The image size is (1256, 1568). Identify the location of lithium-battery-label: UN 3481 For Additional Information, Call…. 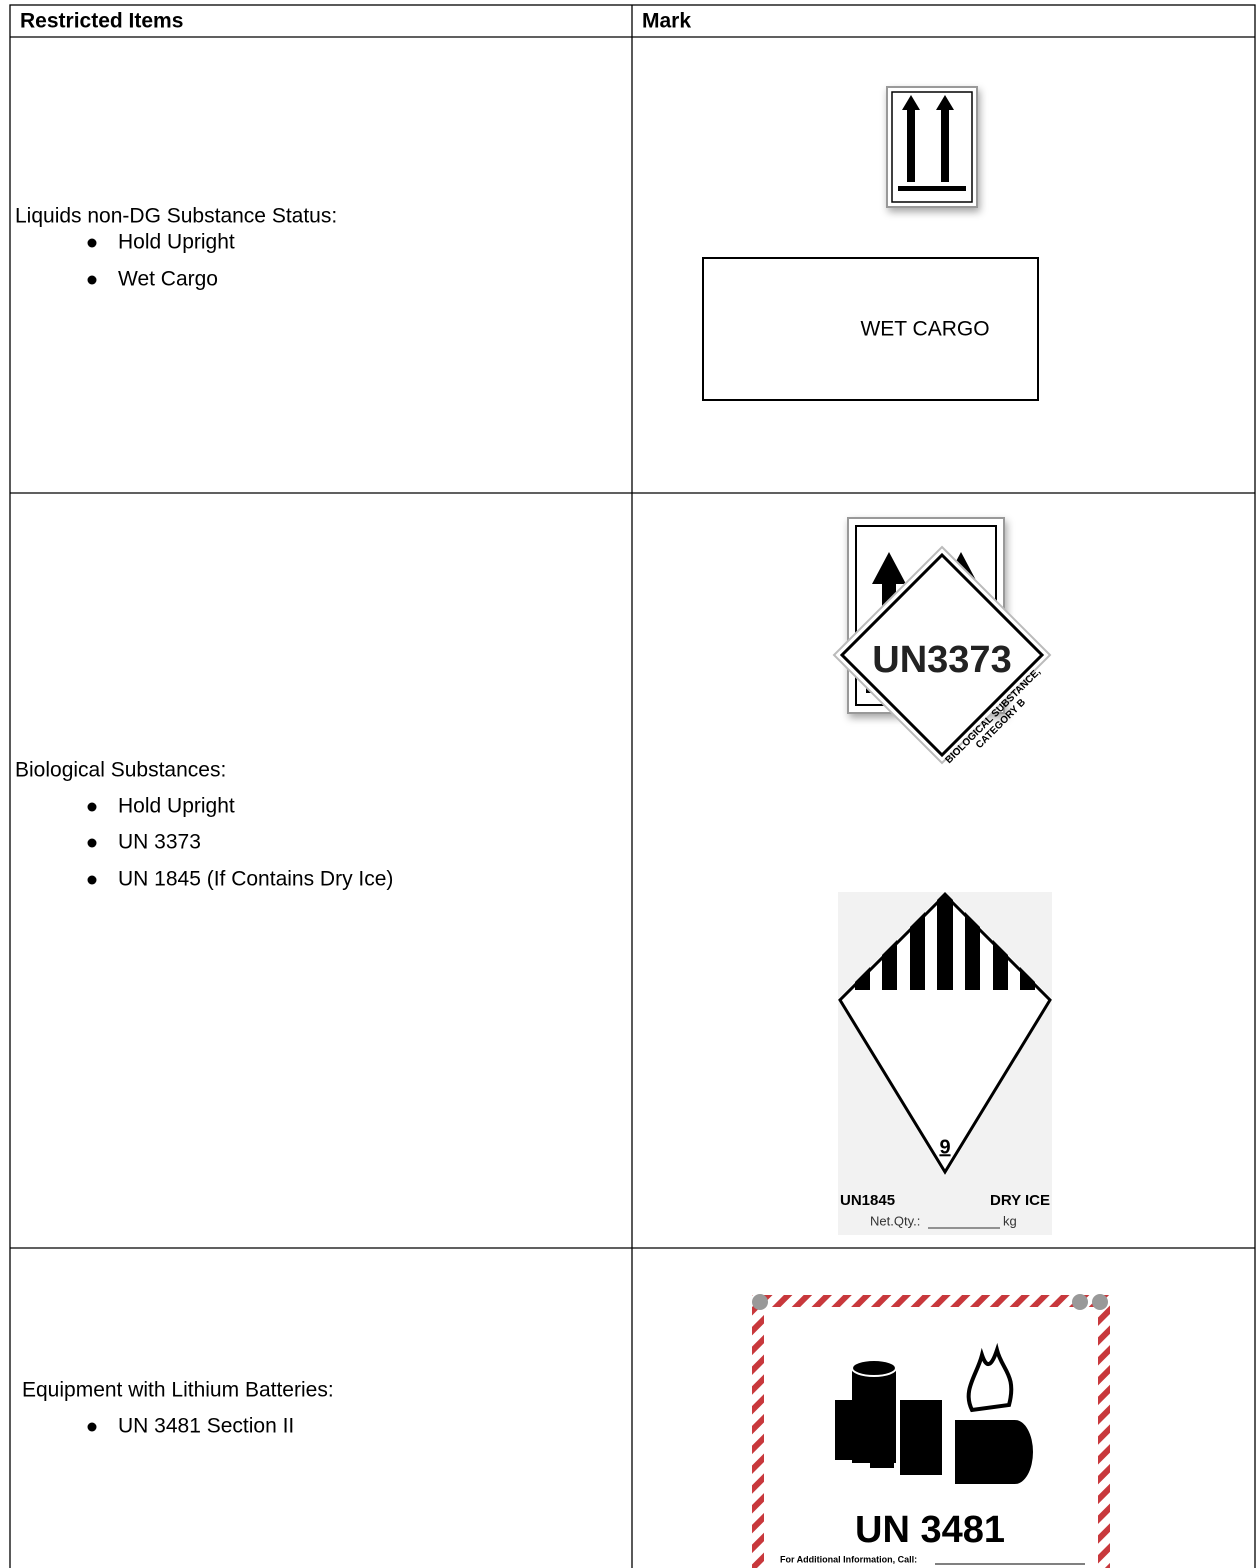
(931, 1431).